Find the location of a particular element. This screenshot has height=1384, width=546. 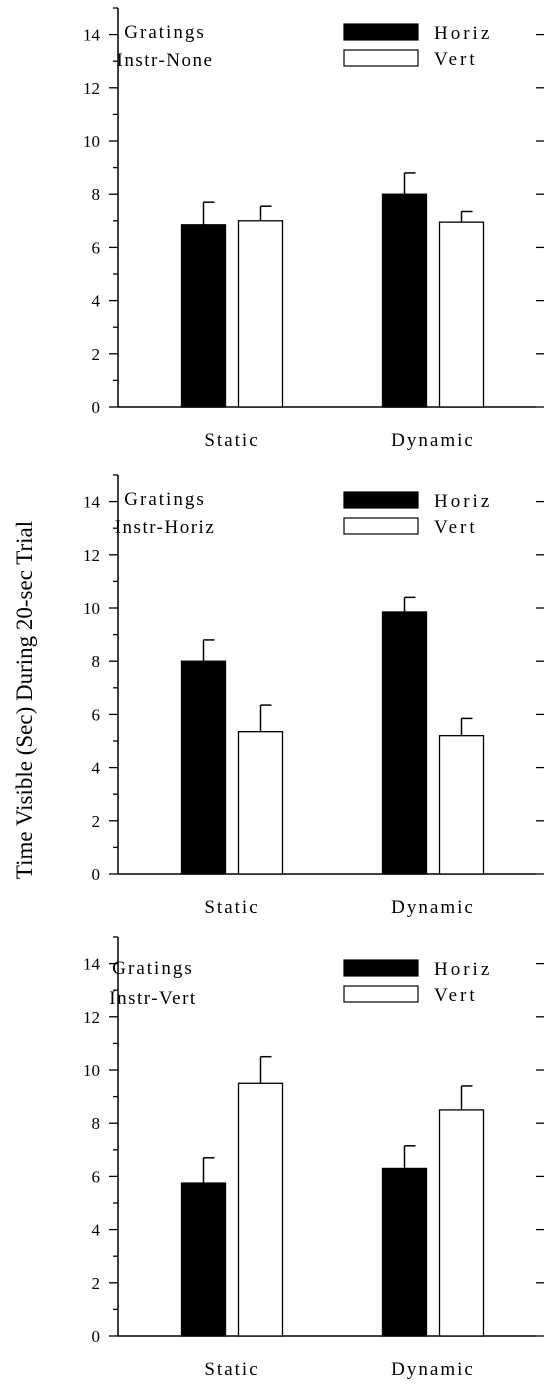

panel-annotation: Instr-Horiz is located at coordinates (165, 527).